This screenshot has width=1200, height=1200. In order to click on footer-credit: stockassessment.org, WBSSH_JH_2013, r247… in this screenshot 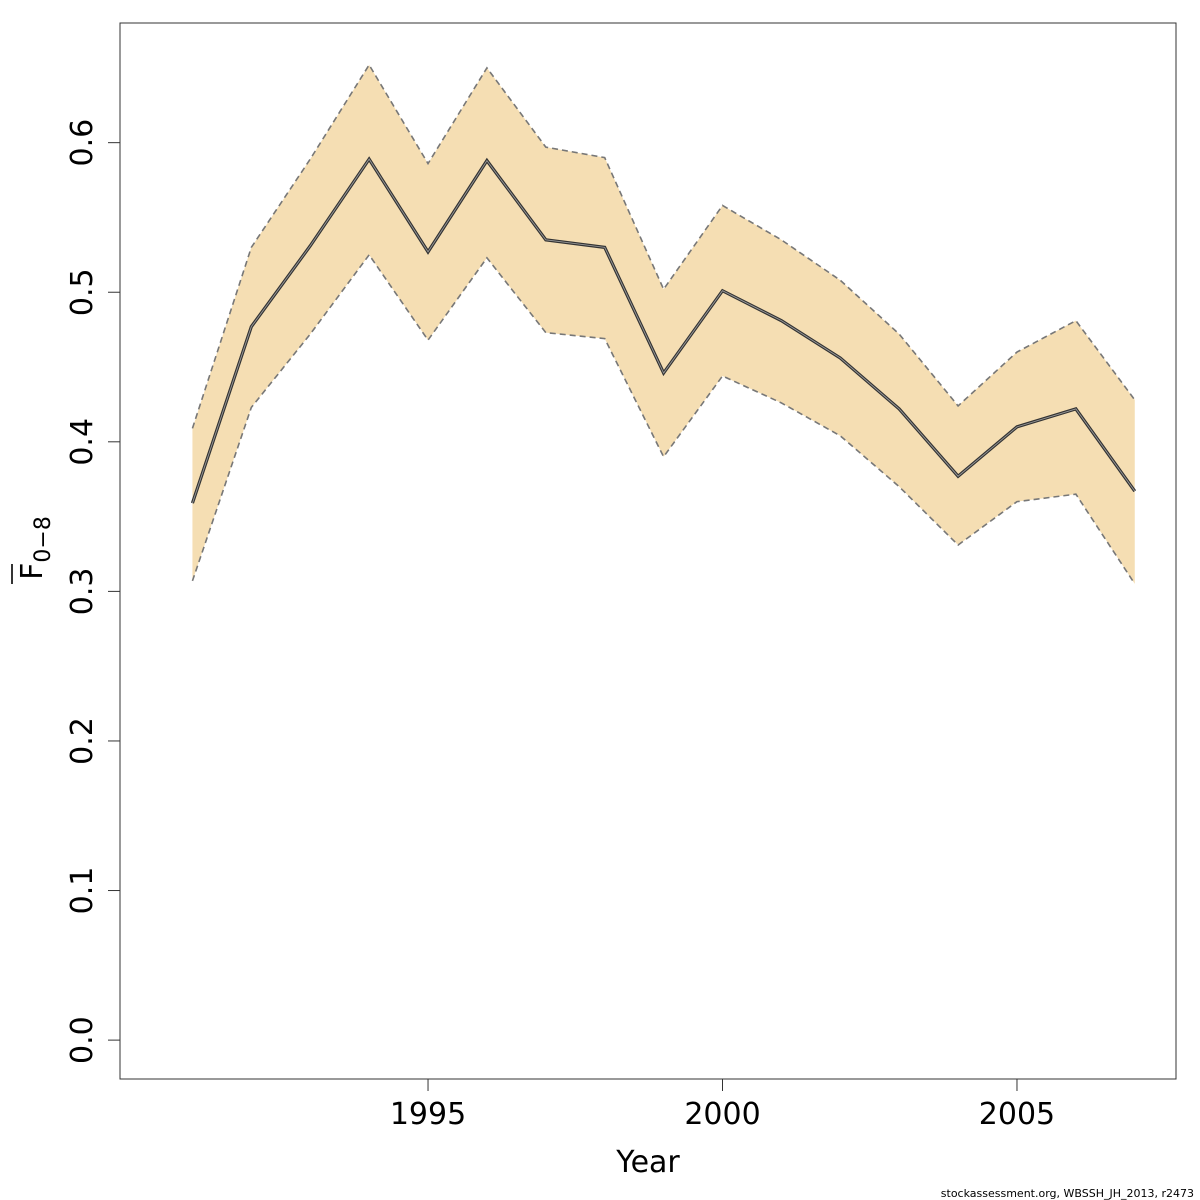, I will do `click(1067, 1193)`.